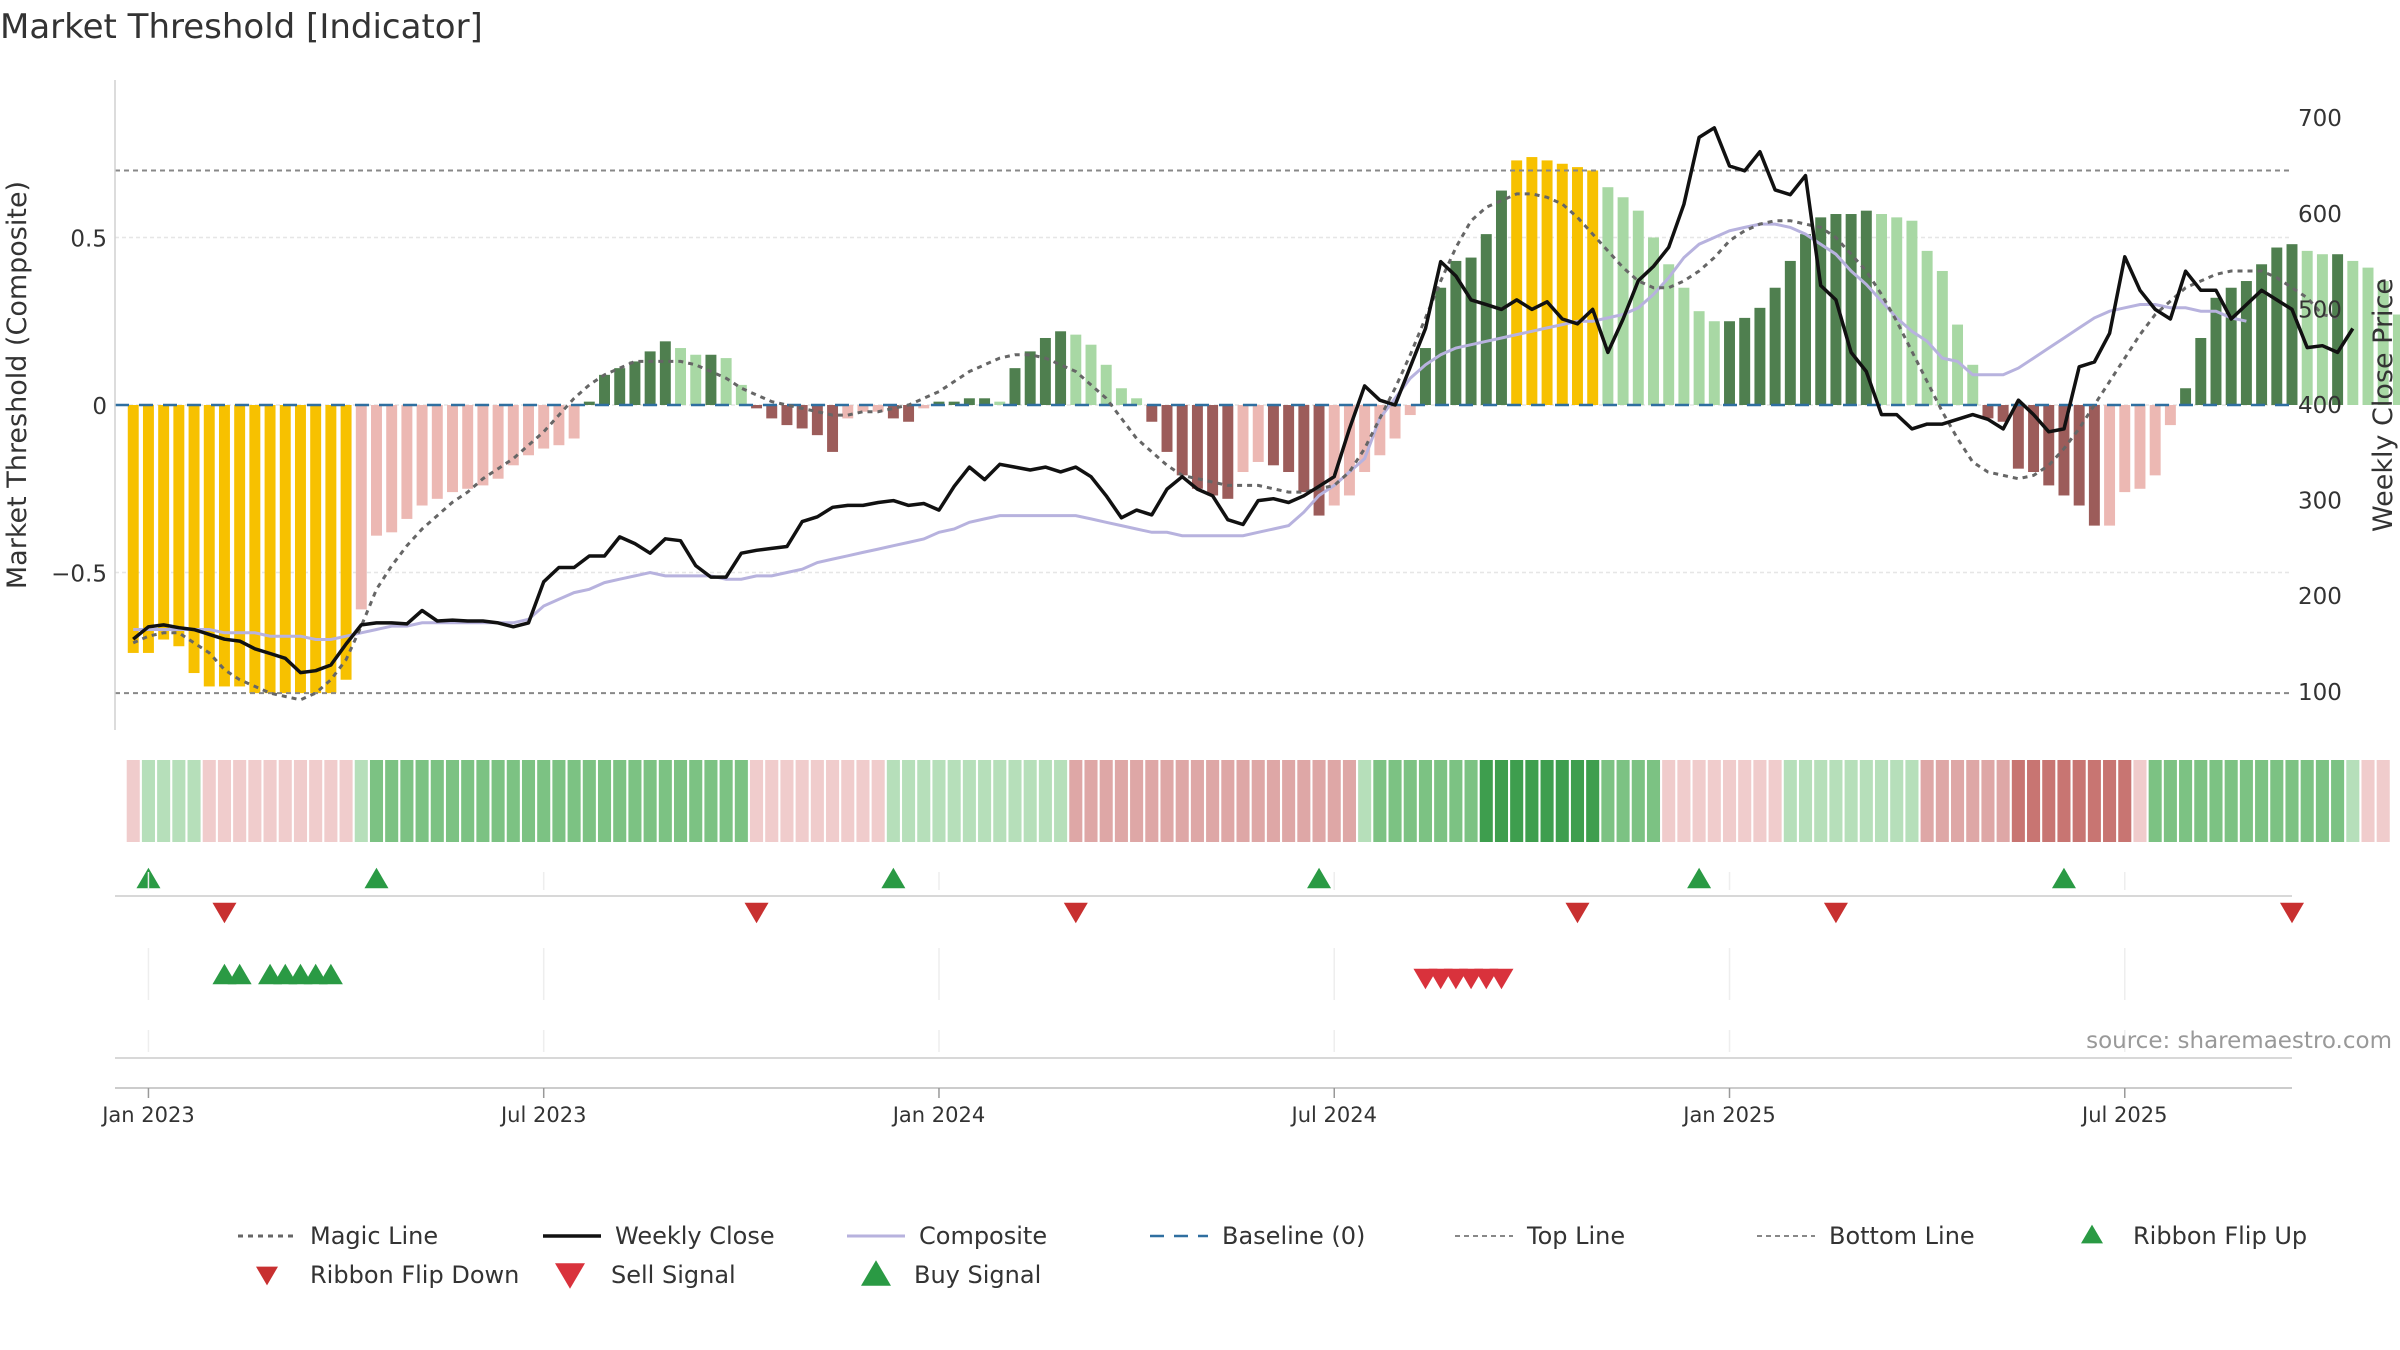 The height and width of the screenshot is (1350, 2400). What do you see at coordinates (983, 1236) in the screenshot?
I see `legend-label: Composite` at bounding box center [983, 1236].